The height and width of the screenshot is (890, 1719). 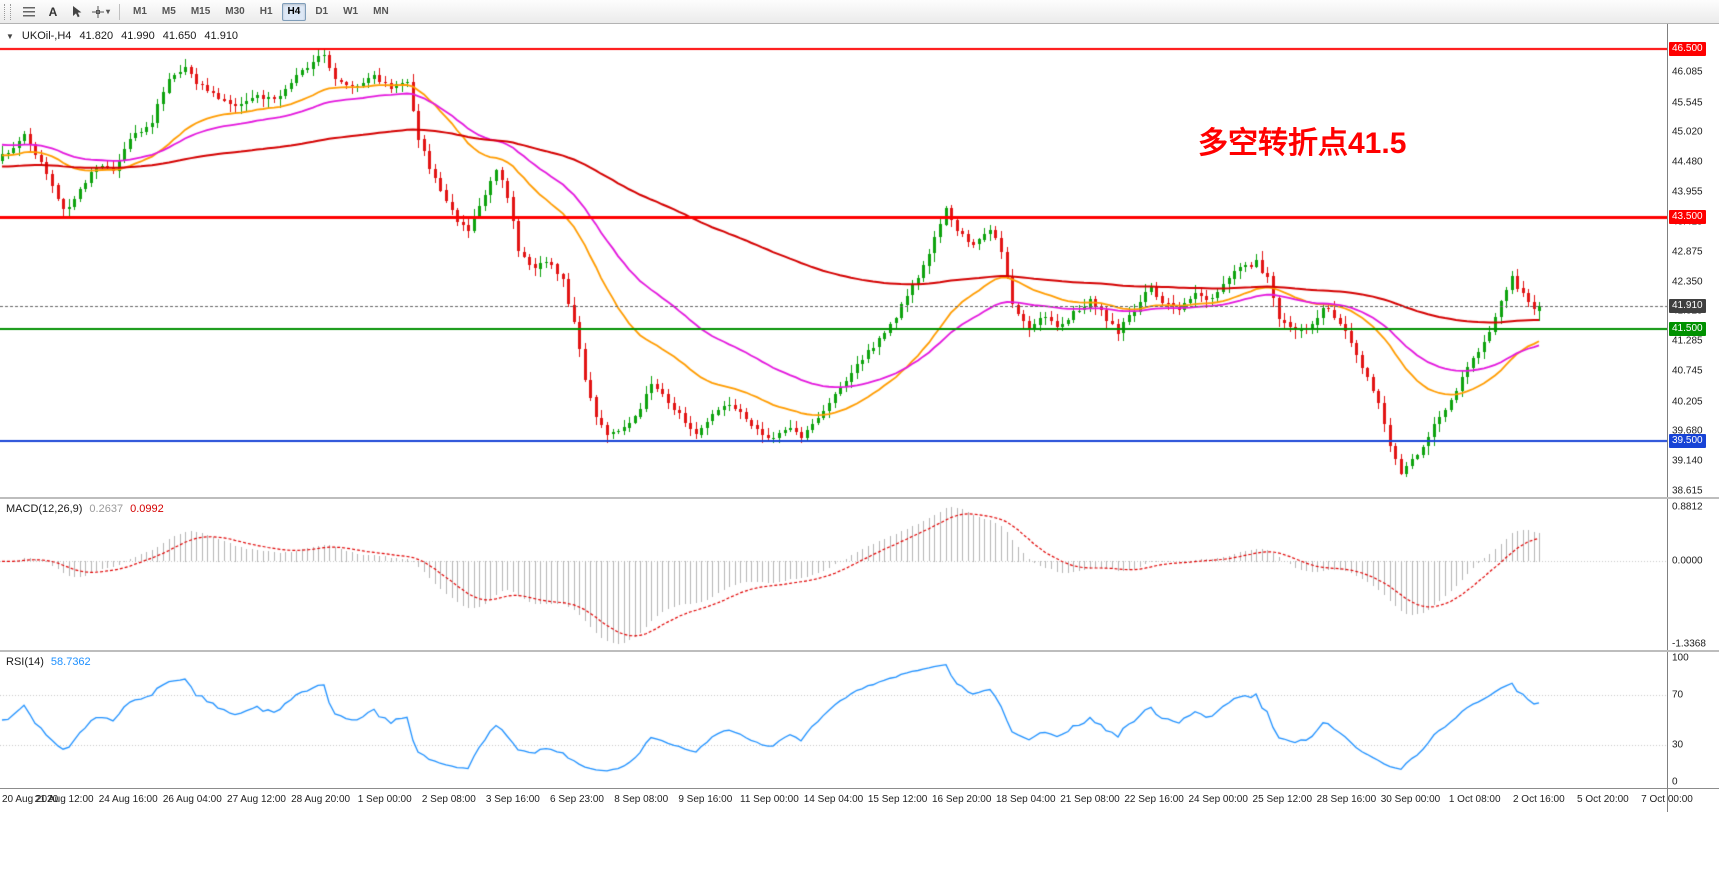 I want to click on price-axis-label: 45.020, so click(x=1687, y=132).